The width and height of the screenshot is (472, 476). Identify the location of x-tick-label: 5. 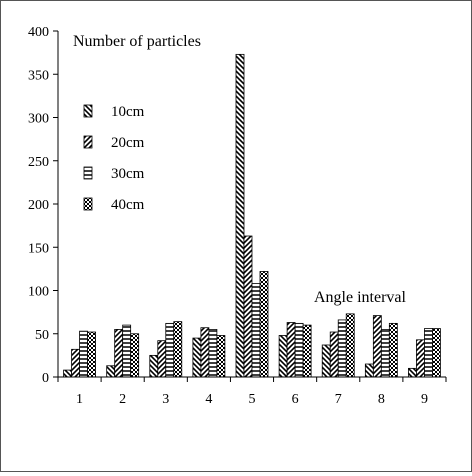
(252, 399).